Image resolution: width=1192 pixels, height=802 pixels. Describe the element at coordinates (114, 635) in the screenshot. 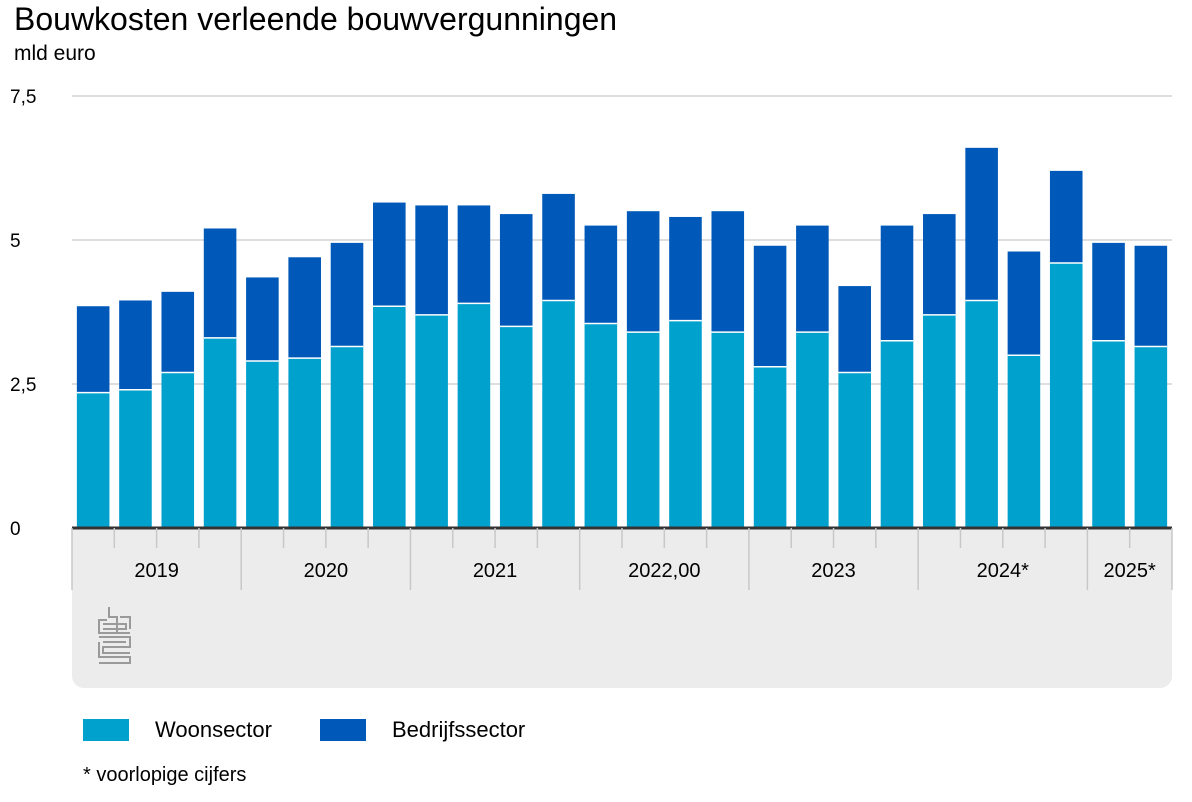

I see `cbs-logo-icon` at that location.